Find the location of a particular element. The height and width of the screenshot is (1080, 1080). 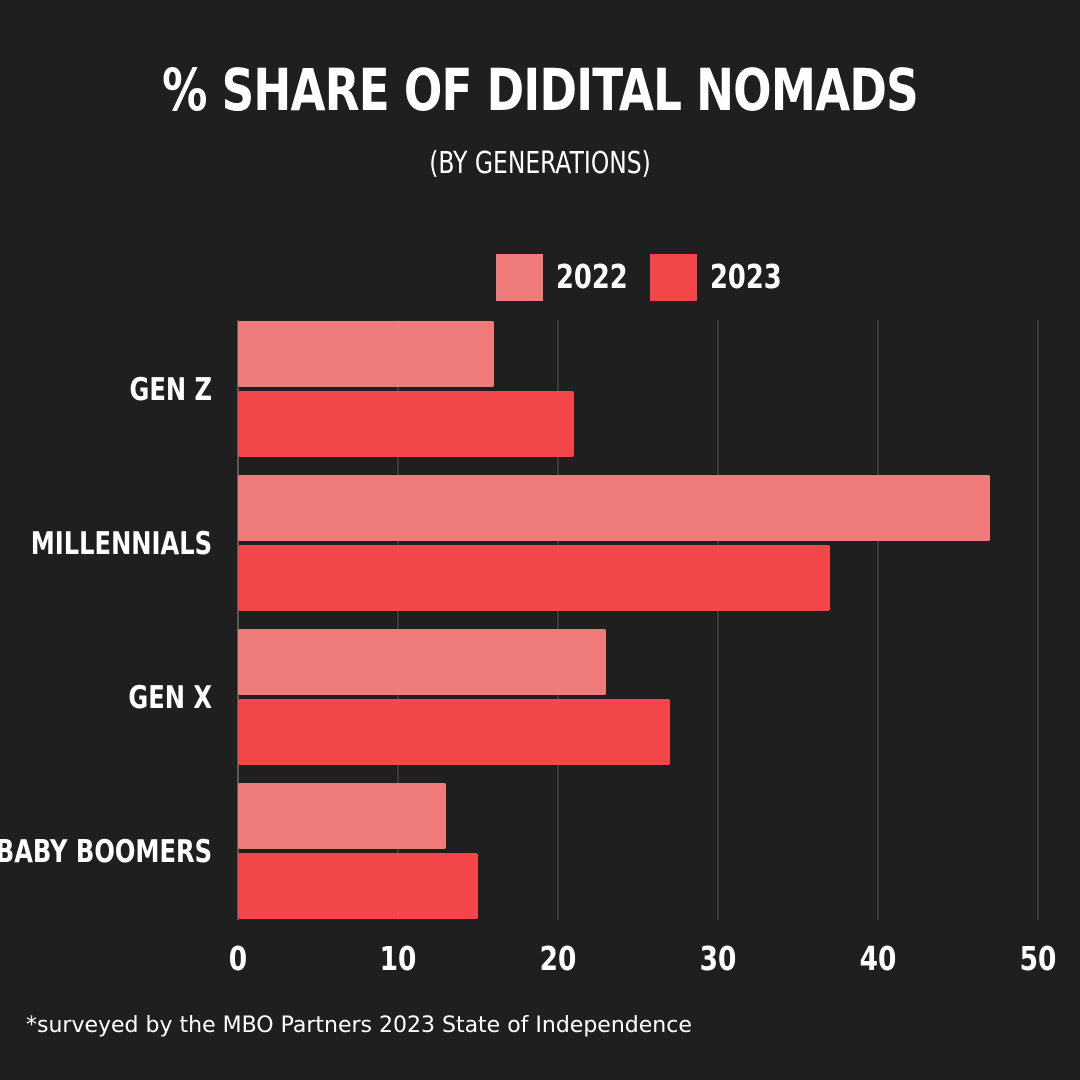

x-tick-label-50: 50 is located at coordinates (1038, 959).